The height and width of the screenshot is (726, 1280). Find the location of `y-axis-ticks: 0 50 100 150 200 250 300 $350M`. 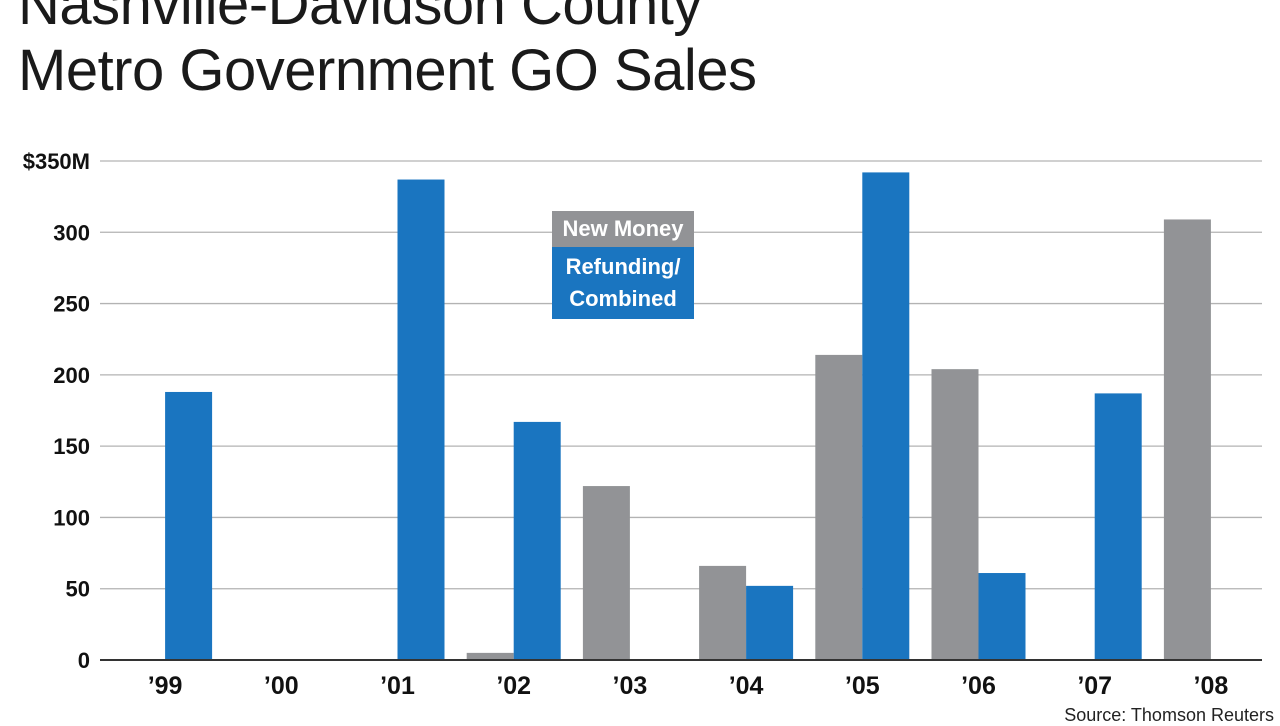

y-axis-ticks: 0 50 100 150 200 250 300 $350M is located at coordinates (56, 411).